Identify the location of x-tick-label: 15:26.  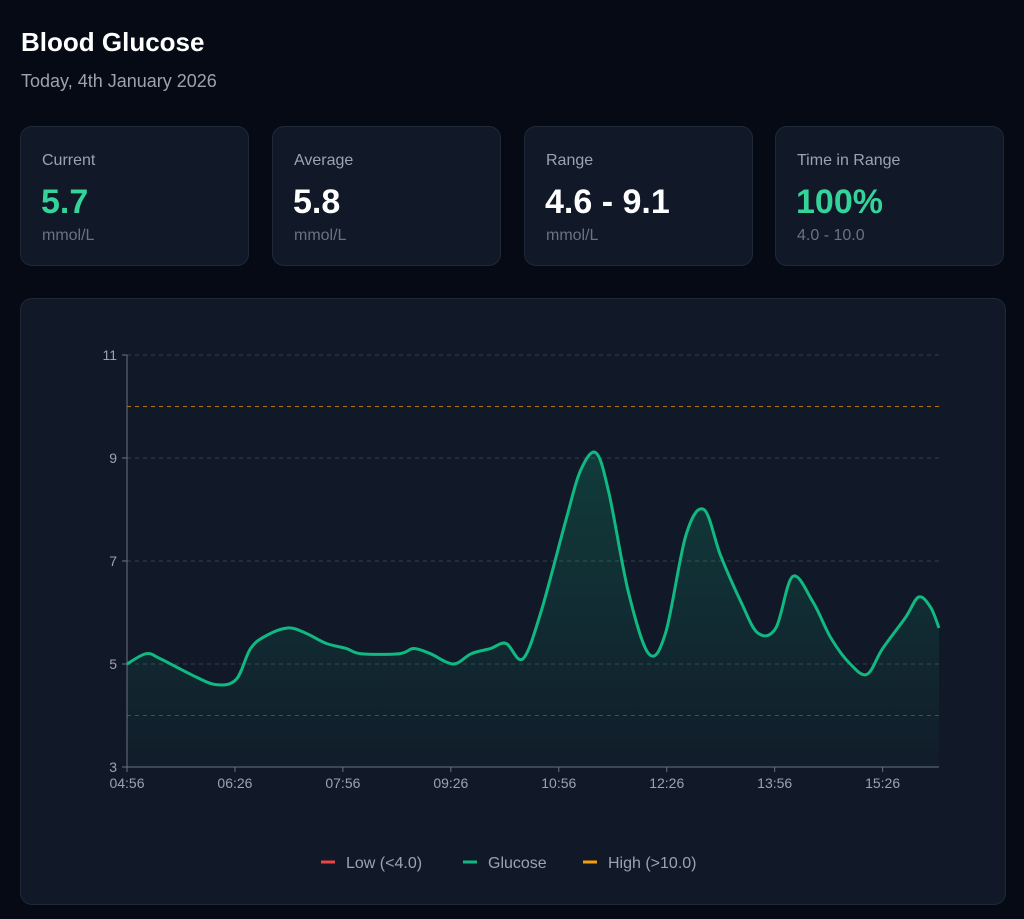
(882, 783).